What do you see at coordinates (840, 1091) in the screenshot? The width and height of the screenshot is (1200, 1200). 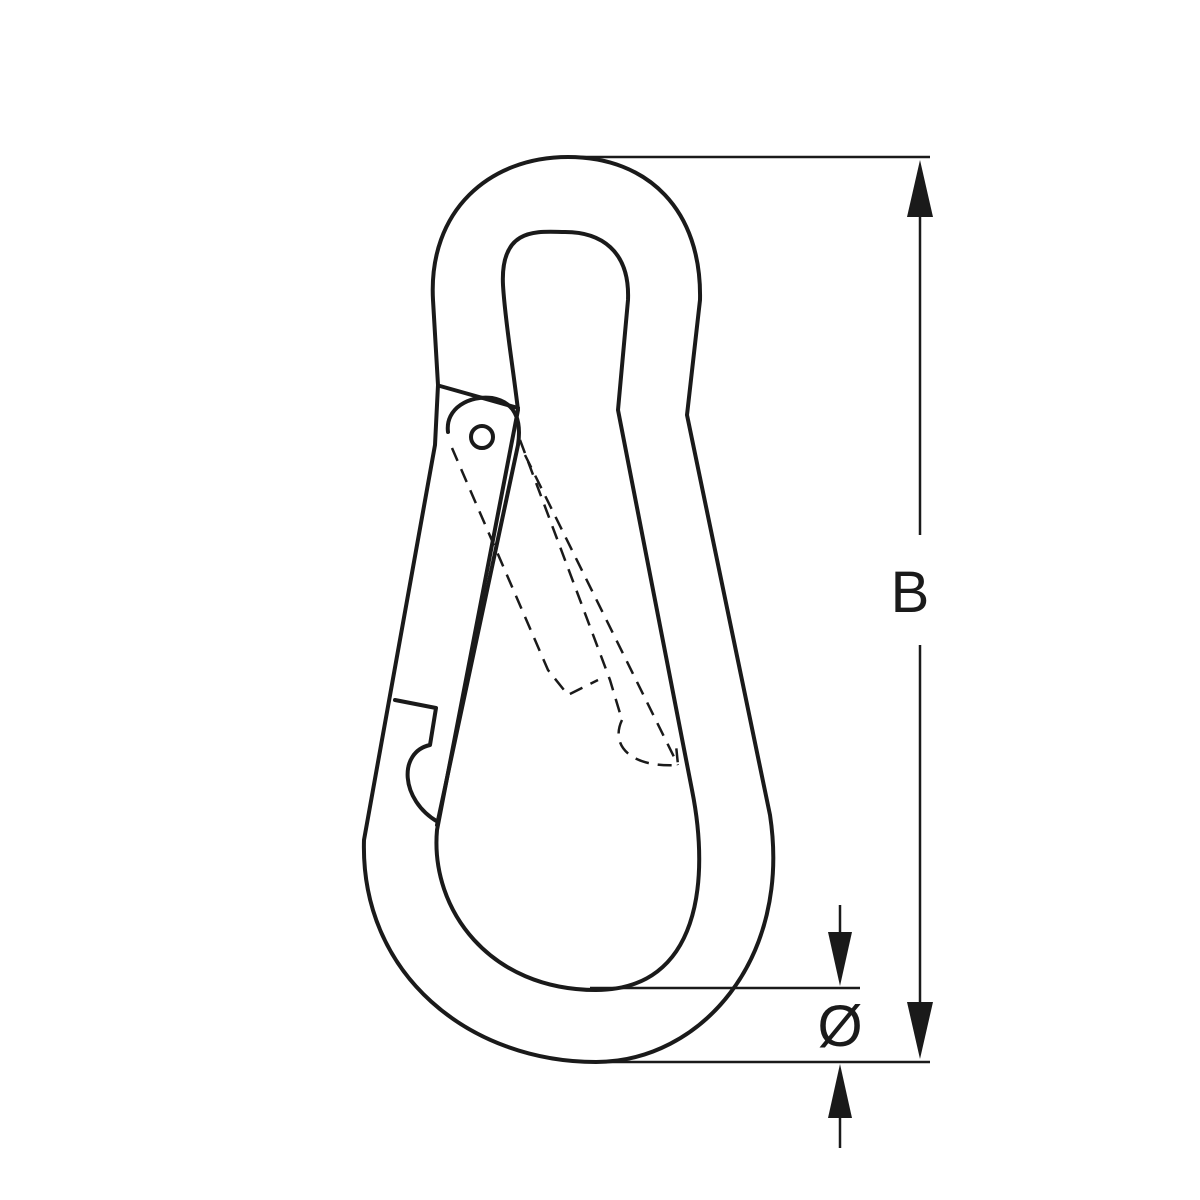 I see `arrowhead-diameter-bottom` at bounding box center [840, 1091].